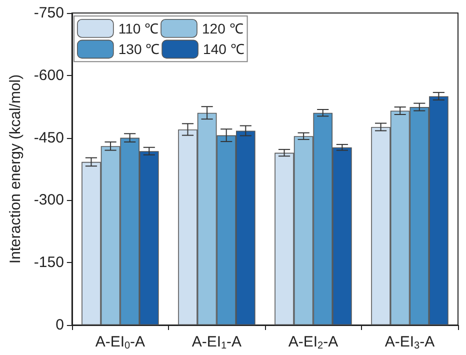 This screenshot has width=466, height=355. Describe the element at coordinates (49, 13) in the screenshot. I see `y-tick-label: -750` at that location.